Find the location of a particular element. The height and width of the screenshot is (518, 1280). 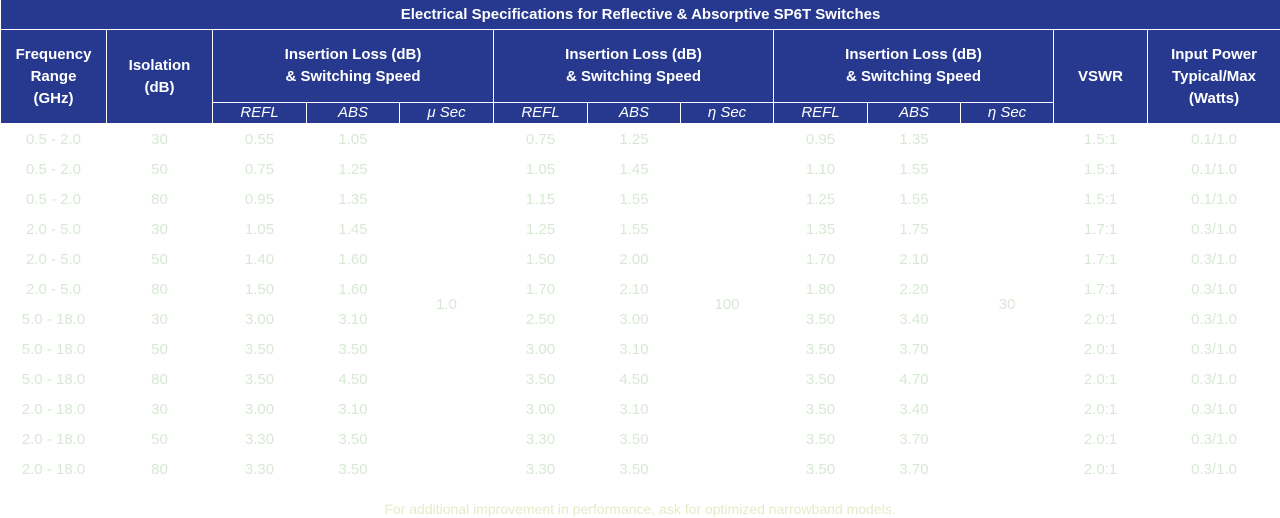

table-cell: 2.50 is located at coordinates (540, 319).